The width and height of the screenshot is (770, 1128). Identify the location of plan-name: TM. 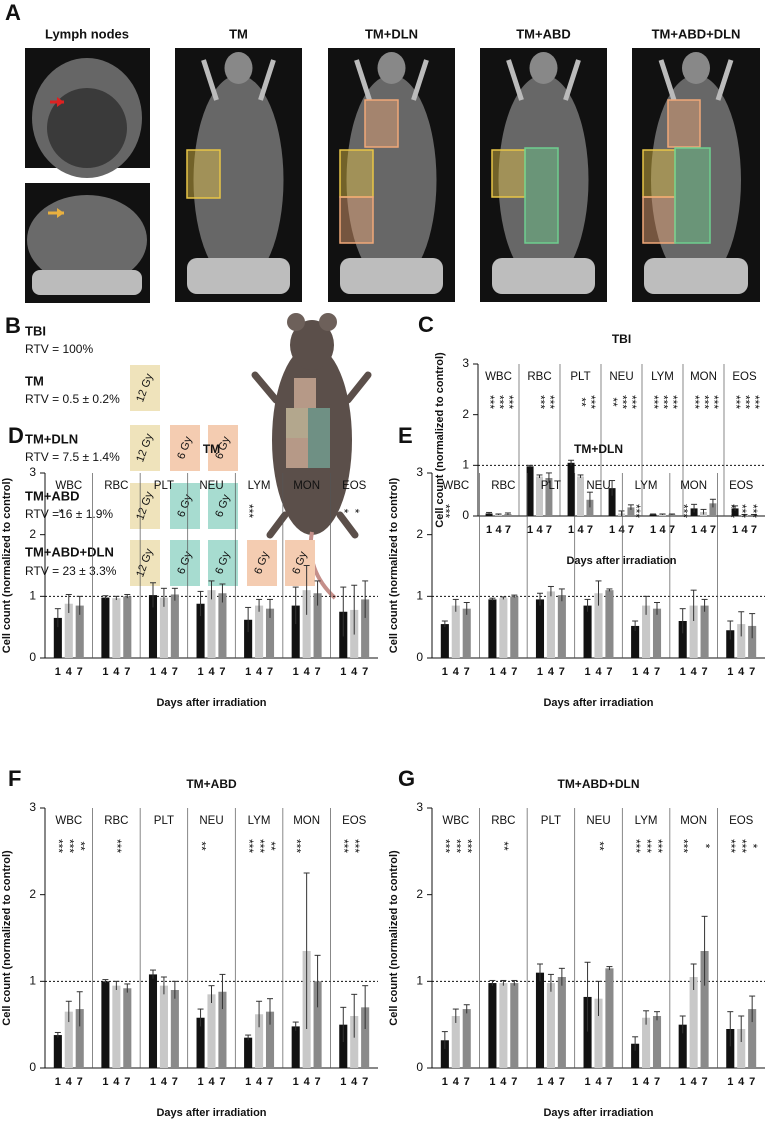
(34, 380).